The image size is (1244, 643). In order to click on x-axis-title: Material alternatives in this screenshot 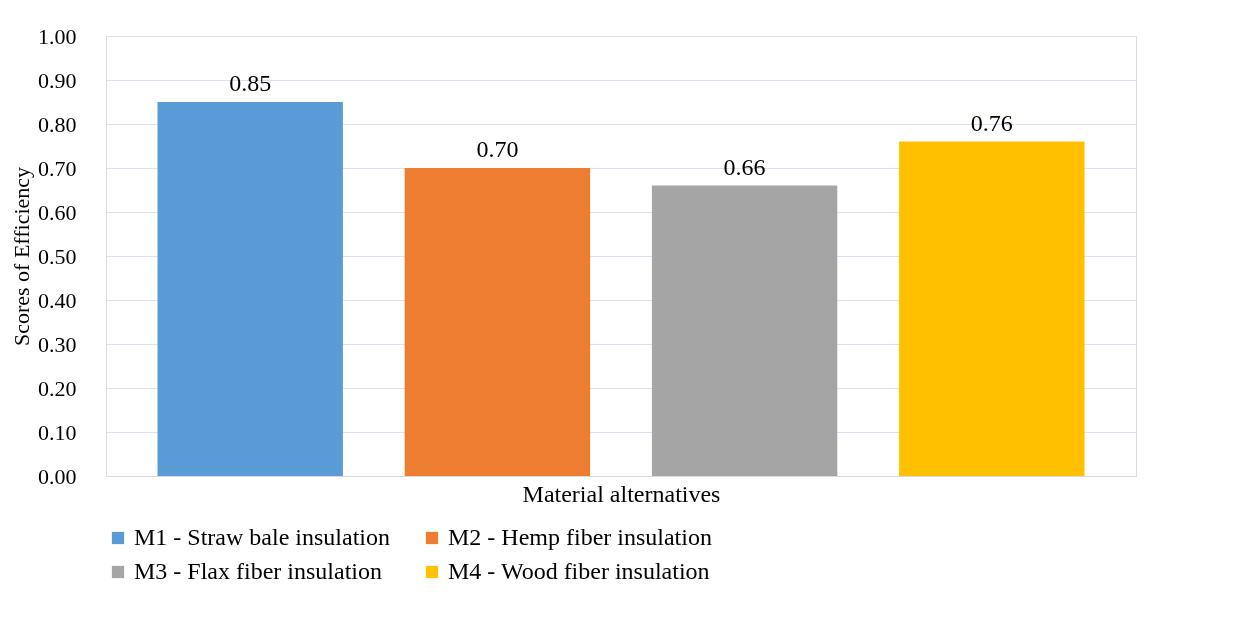, I will do `click(621, 493)`.